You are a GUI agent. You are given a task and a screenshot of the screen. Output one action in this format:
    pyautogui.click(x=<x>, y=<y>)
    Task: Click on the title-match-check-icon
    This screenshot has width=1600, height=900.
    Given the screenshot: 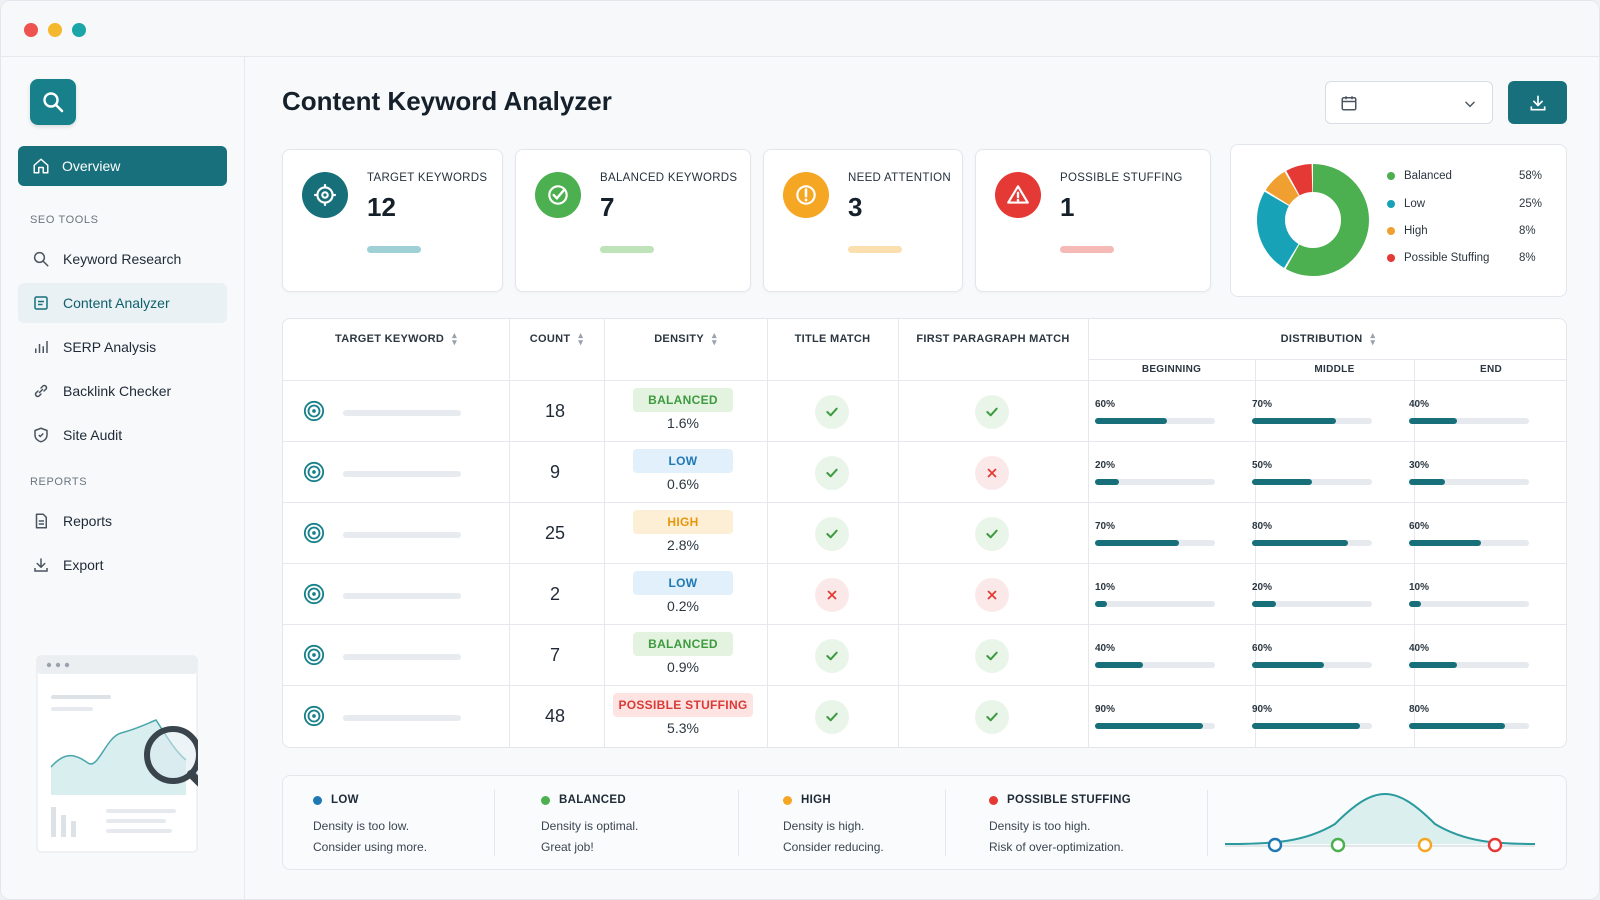 What is the action you would take?
    pyautogui.click(x=832, y=473)
    